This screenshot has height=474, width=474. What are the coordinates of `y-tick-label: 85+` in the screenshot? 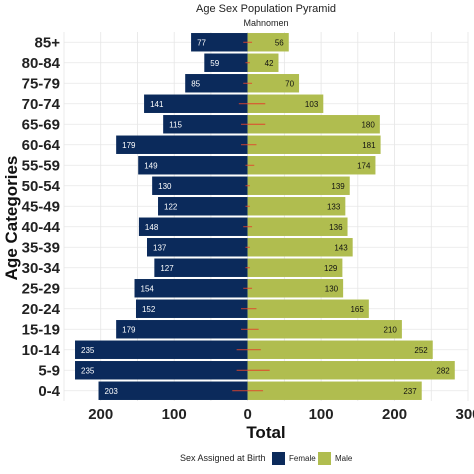 It's located at (48, 42).